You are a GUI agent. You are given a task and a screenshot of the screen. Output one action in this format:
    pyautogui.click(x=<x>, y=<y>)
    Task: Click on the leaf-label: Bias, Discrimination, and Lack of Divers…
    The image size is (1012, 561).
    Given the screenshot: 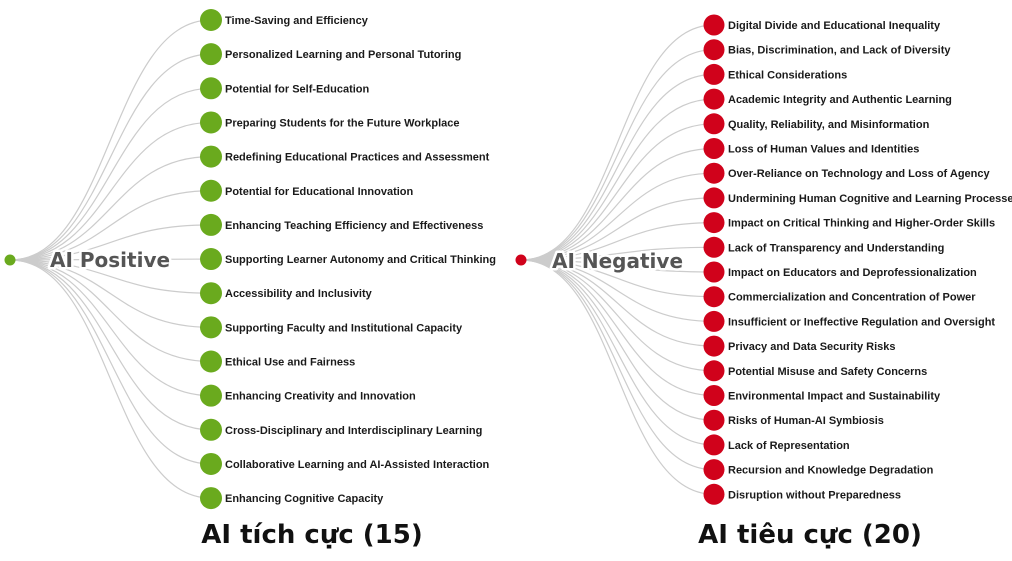 What is the action you would take?
    pyautogui.click(x=839, y=51)
    